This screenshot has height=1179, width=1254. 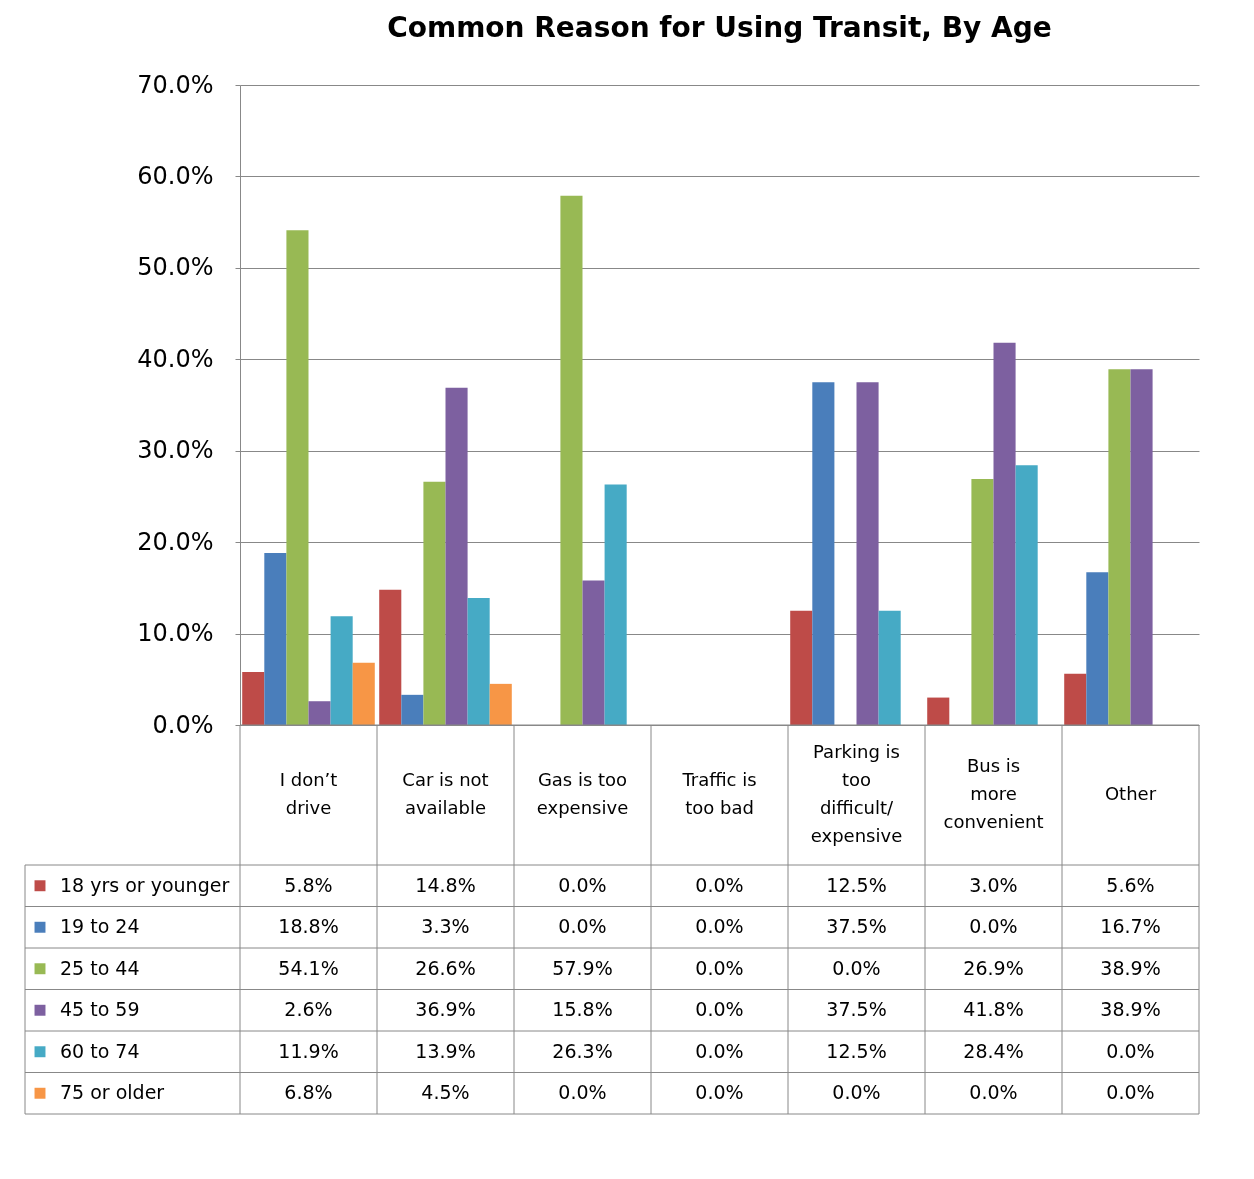 What do you see at coordinates (993, 793) in the screenshot?
I see `x-tick-label: Bus is more convenient` at bounding box center [993, 793].